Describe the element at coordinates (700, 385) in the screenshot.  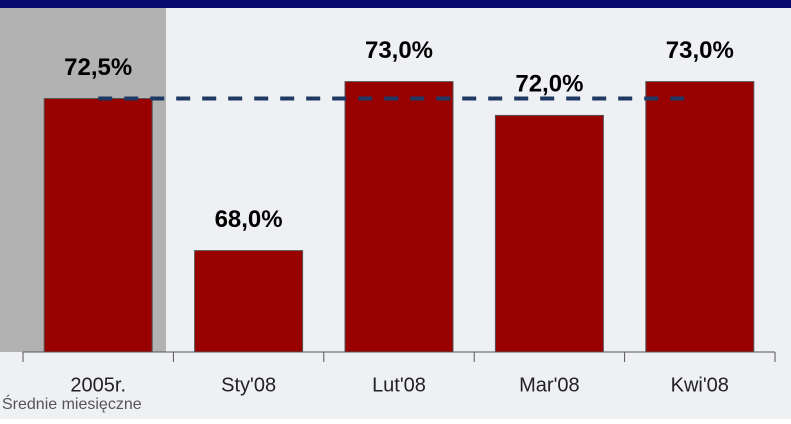
I see `x-tick-label: Kwi'08` at that location.